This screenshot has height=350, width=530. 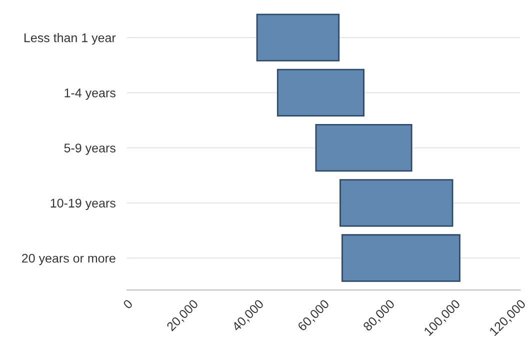 What do you see at coordinates (83, 204) in the screenshot?
I see `y-tick-label: 10-19 years` at bounding box center [83, 204].